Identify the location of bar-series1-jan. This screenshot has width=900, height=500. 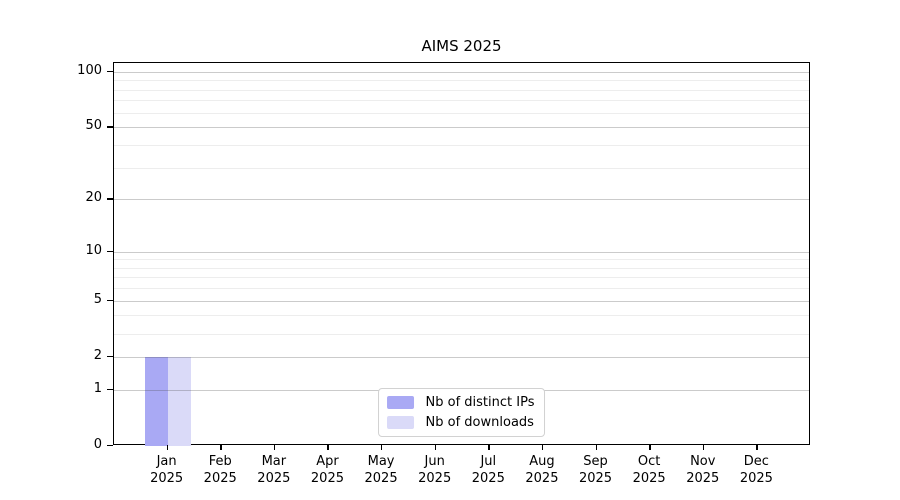
(179, 401).